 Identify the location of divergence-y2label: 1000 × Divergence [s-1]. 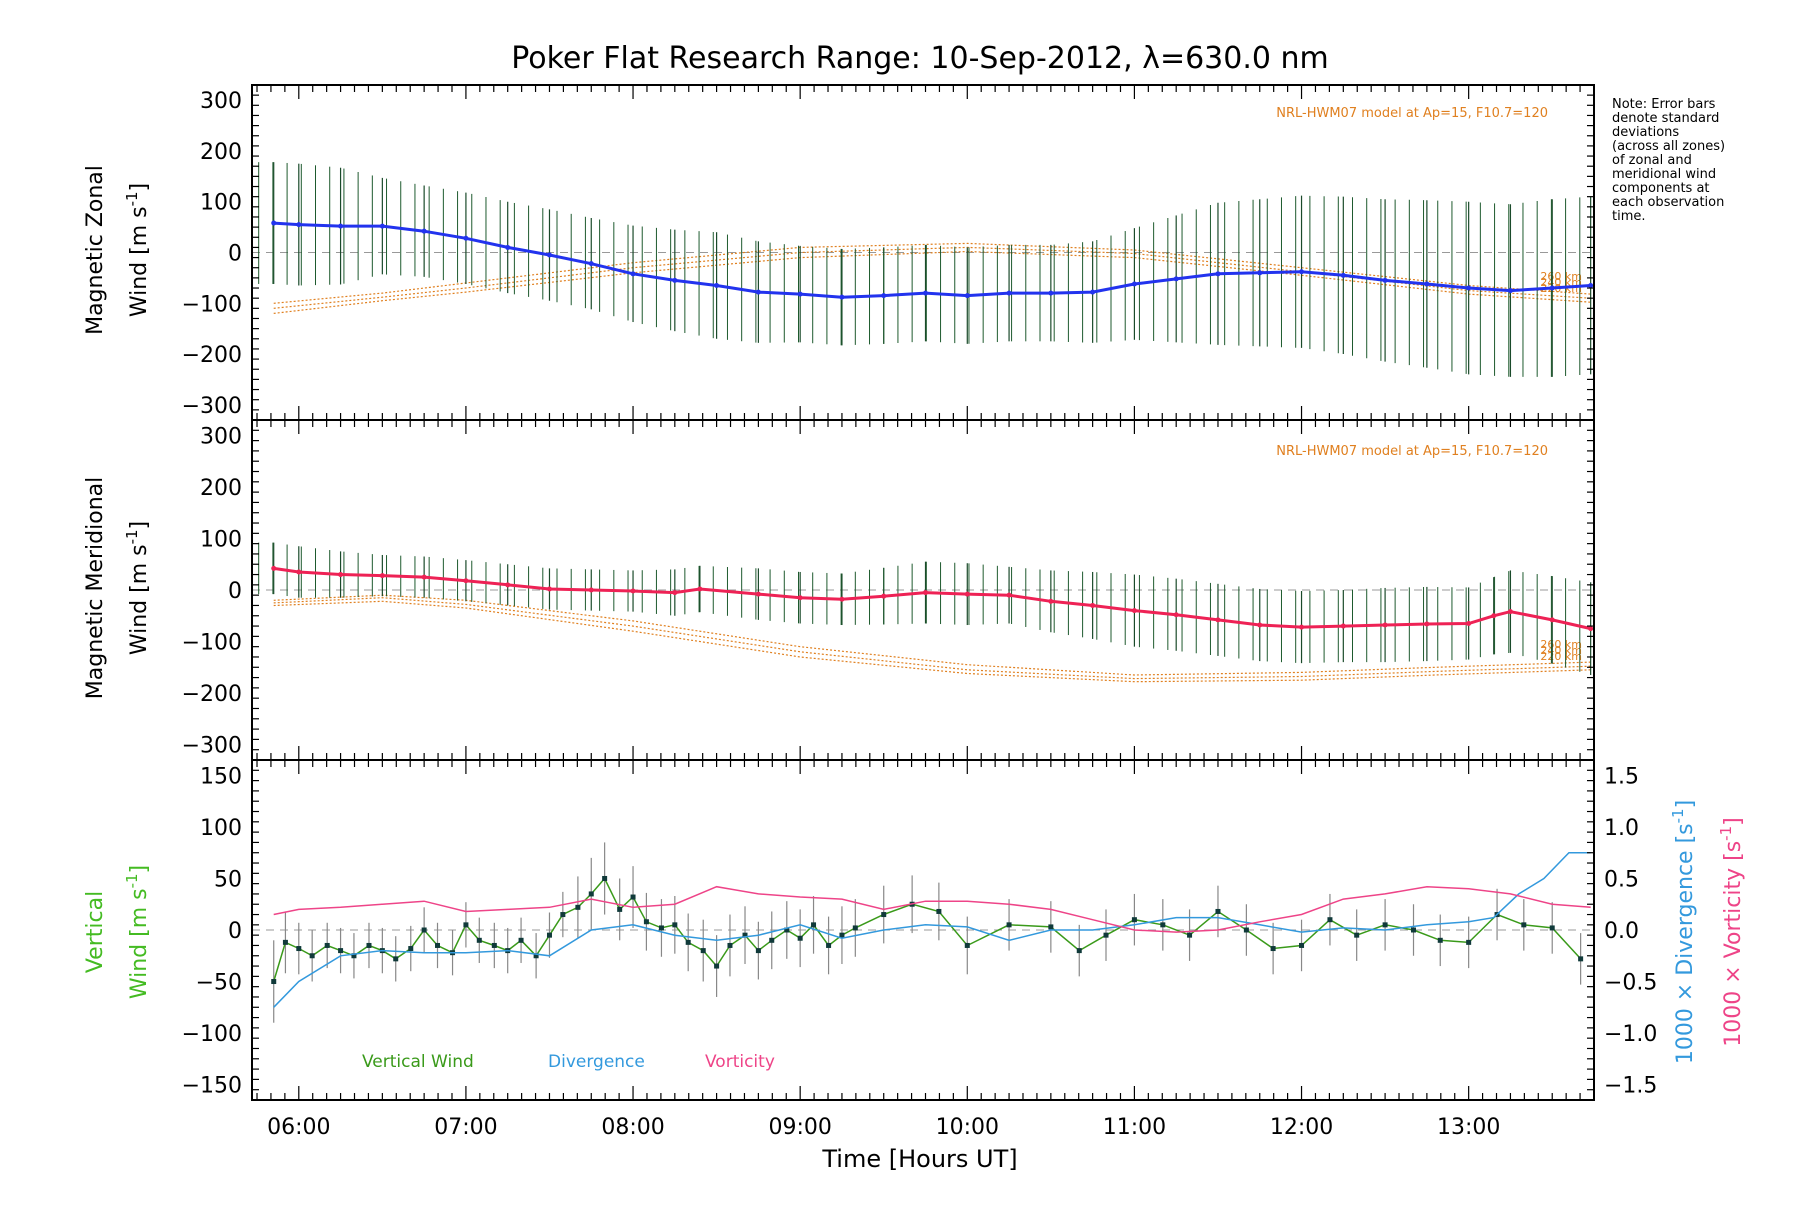
(1683, 932).